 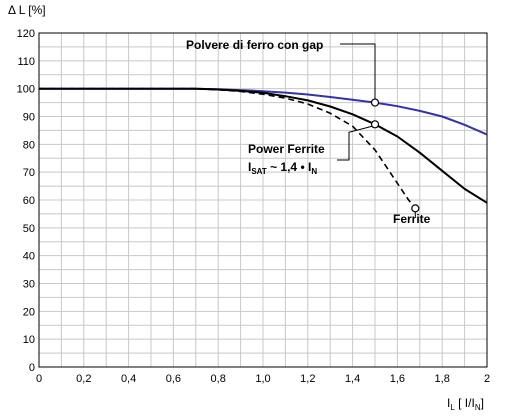 I want to click on label-isat-i: I, so click(x=249, y=167).